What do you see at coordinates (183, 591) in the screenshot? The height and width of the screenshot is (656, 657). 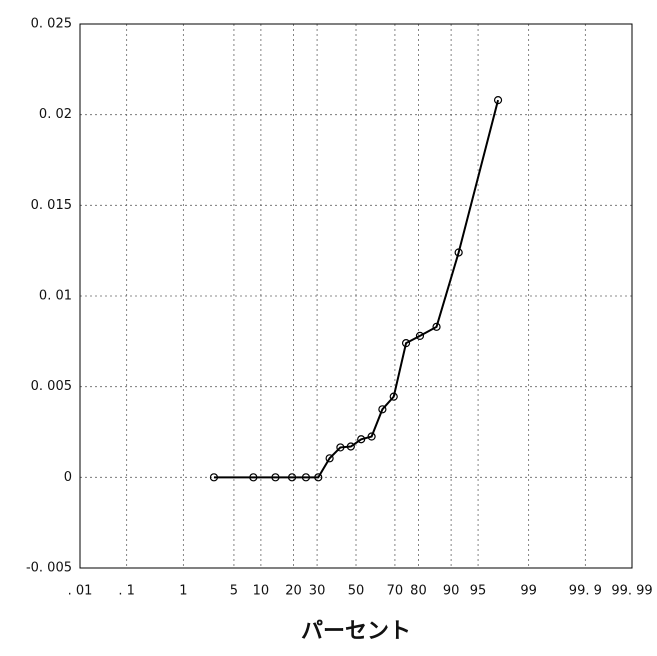 I see `x-tick-label: 1` at bounding box center [183, 591].